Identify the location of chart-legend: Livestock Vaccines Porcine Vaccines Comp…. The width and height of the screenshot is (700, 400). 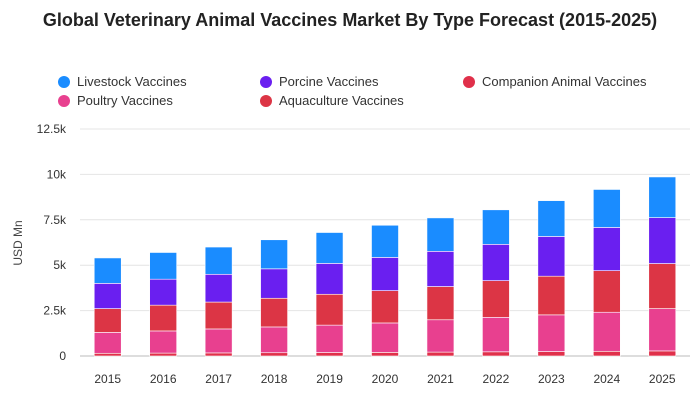
(373, 96).